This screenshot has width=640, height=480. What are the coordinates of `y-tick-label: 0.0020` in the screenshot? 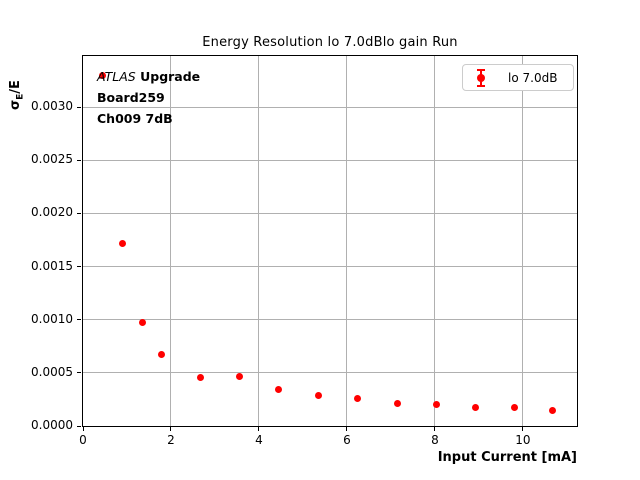 It's located at (52, 212).